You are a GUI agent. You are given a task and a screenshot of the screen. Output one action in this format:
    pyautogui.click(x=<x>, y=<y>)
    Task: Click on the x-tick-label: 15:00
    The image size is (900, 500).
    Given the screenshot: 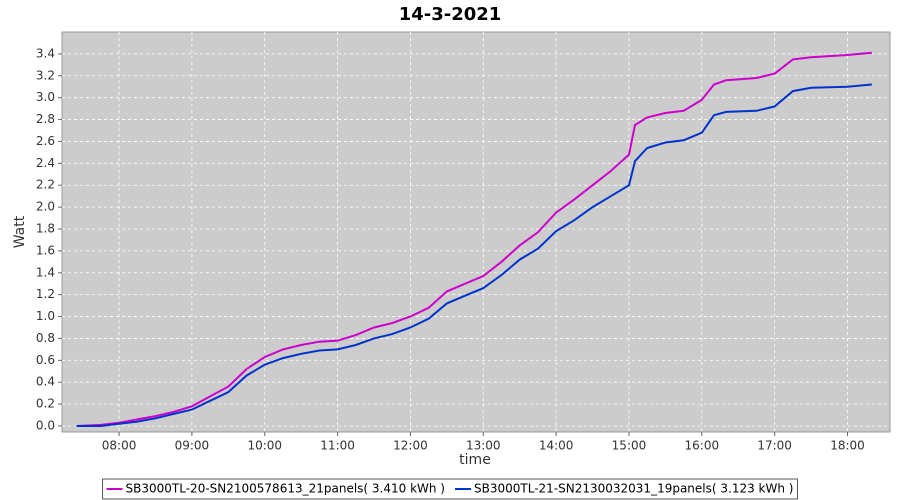 What is the action you would take?
    pyautogui.click(x=629, y=446)
    